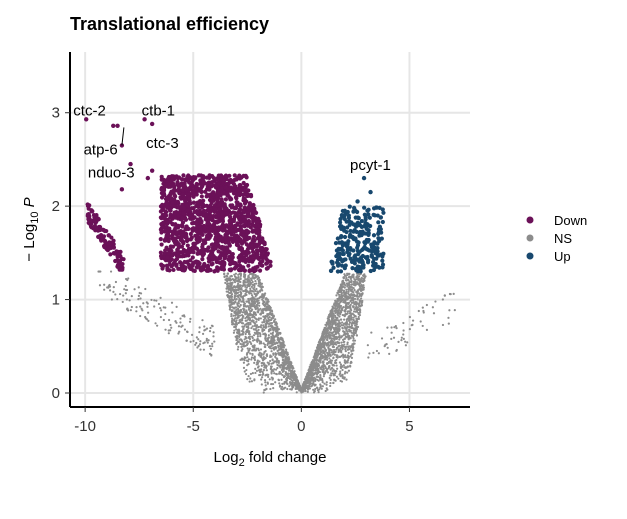 Image resolution: width=627 pixels, height=519 pixels. Describe the element at coordinates (378, 222) in the screenshot. I see `point-up` at that location.